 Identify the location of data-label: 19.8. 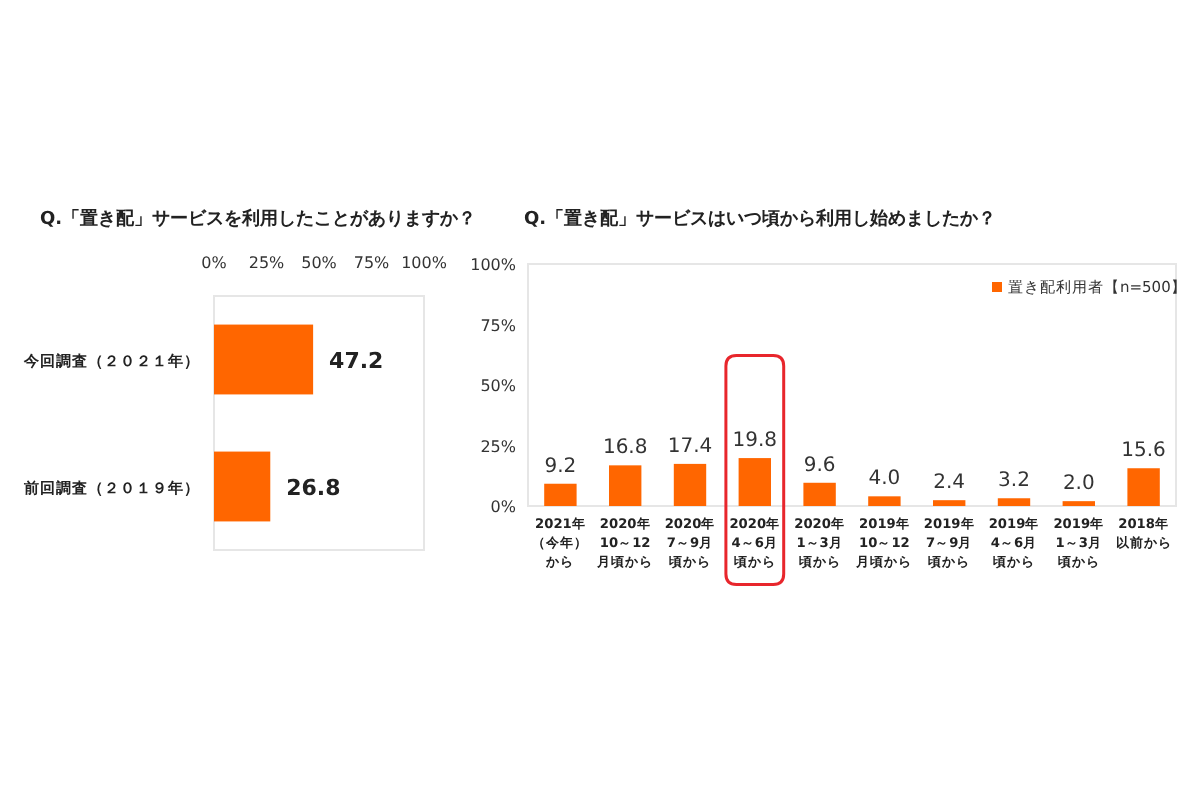
(755, 441).